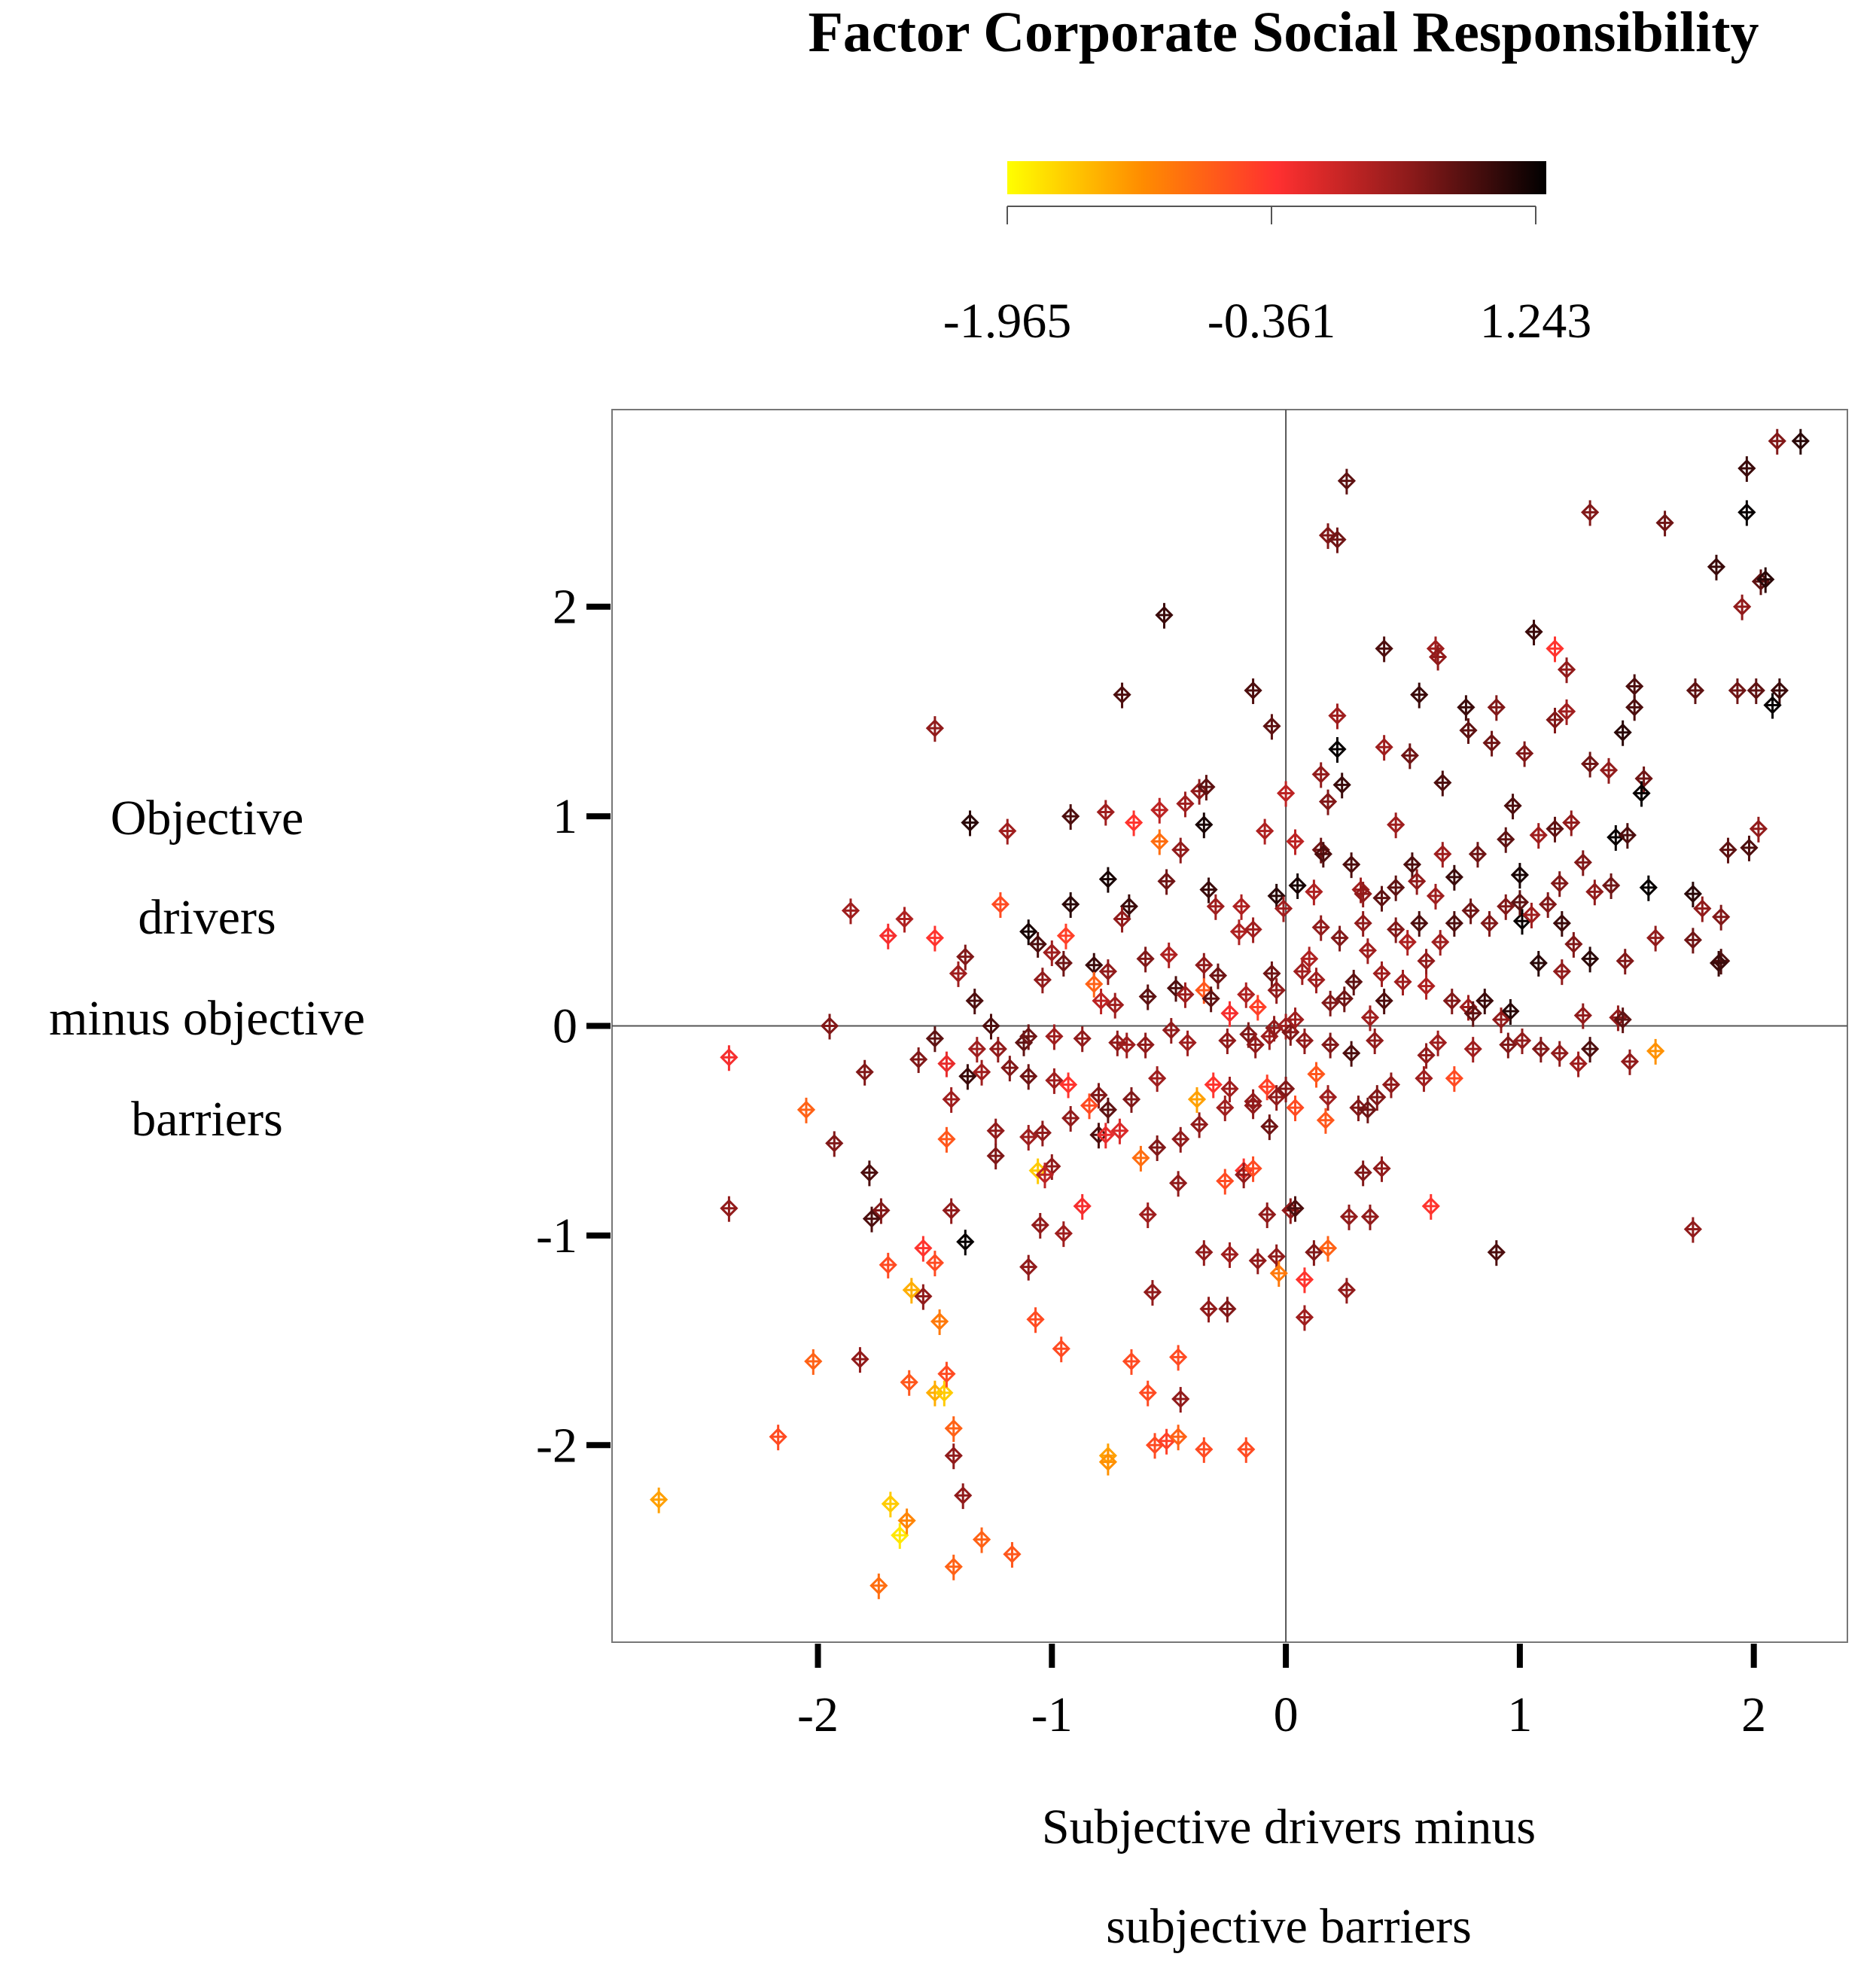  I want to click on x-axis-title-line-1: Subjective drivers minus, so click(1289, 1827).